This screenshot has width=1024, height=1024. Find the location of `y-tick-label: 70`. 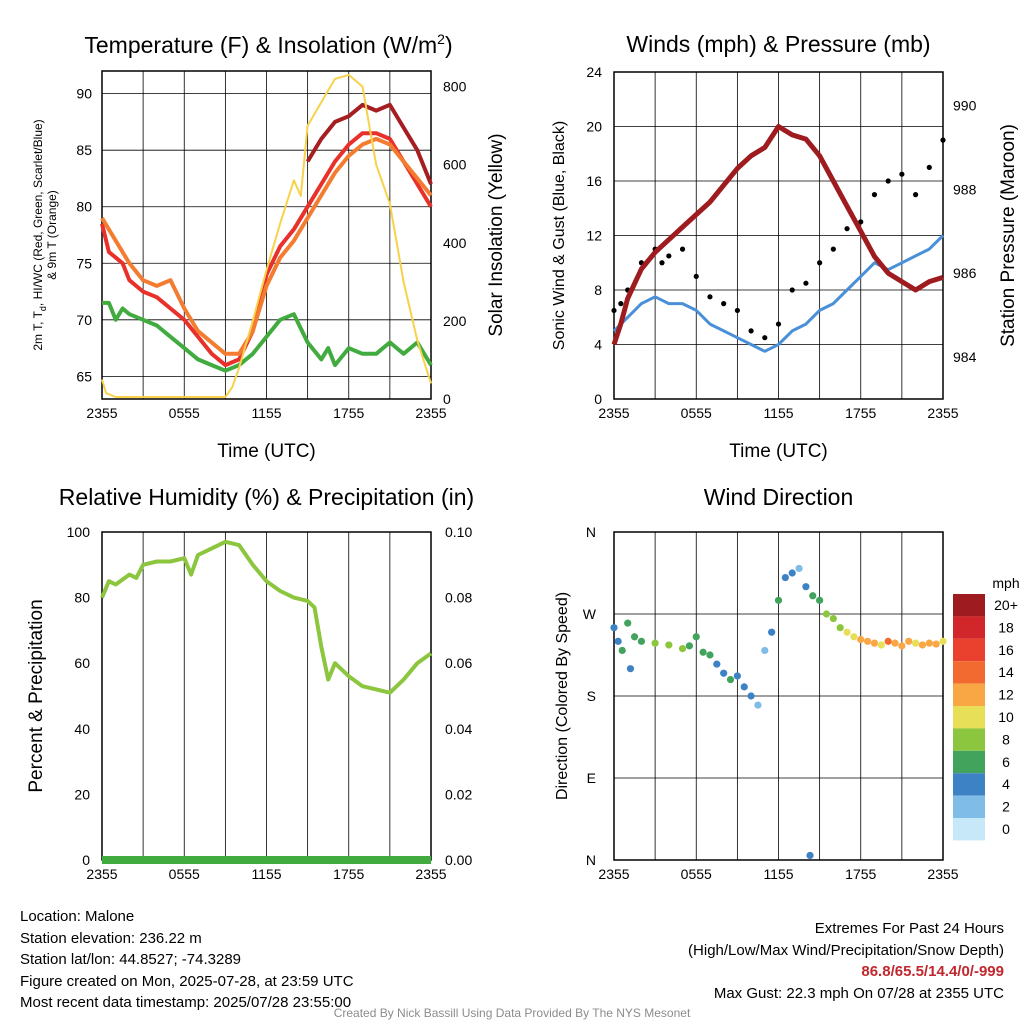

y-tick-label: 70 is located at coordinates (84, 320).